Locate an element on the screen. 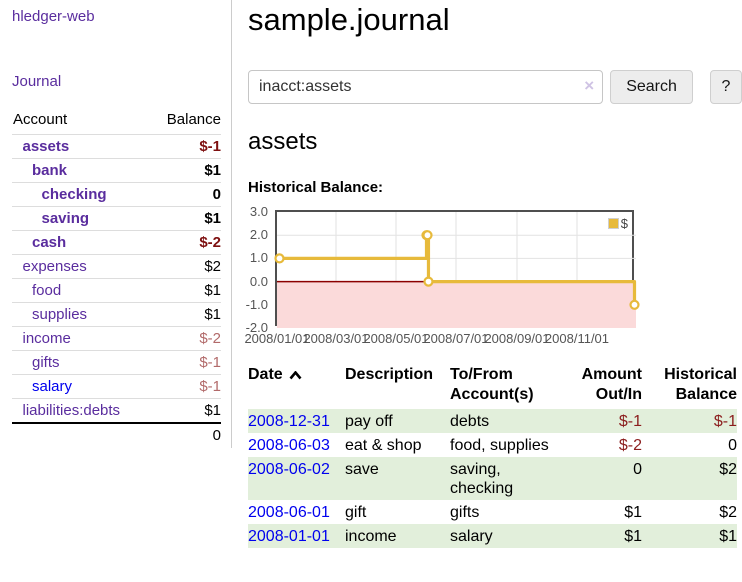 Image resolution: width=742 pixels, height=582 pixels. transaction-amount: $-1 is located at coordinates (630, 421).